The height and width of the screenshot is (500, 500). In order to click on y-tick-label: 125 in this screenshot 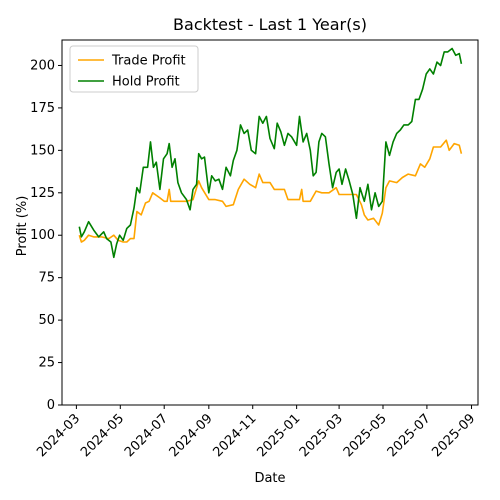, I will do `click(42, 193)`.